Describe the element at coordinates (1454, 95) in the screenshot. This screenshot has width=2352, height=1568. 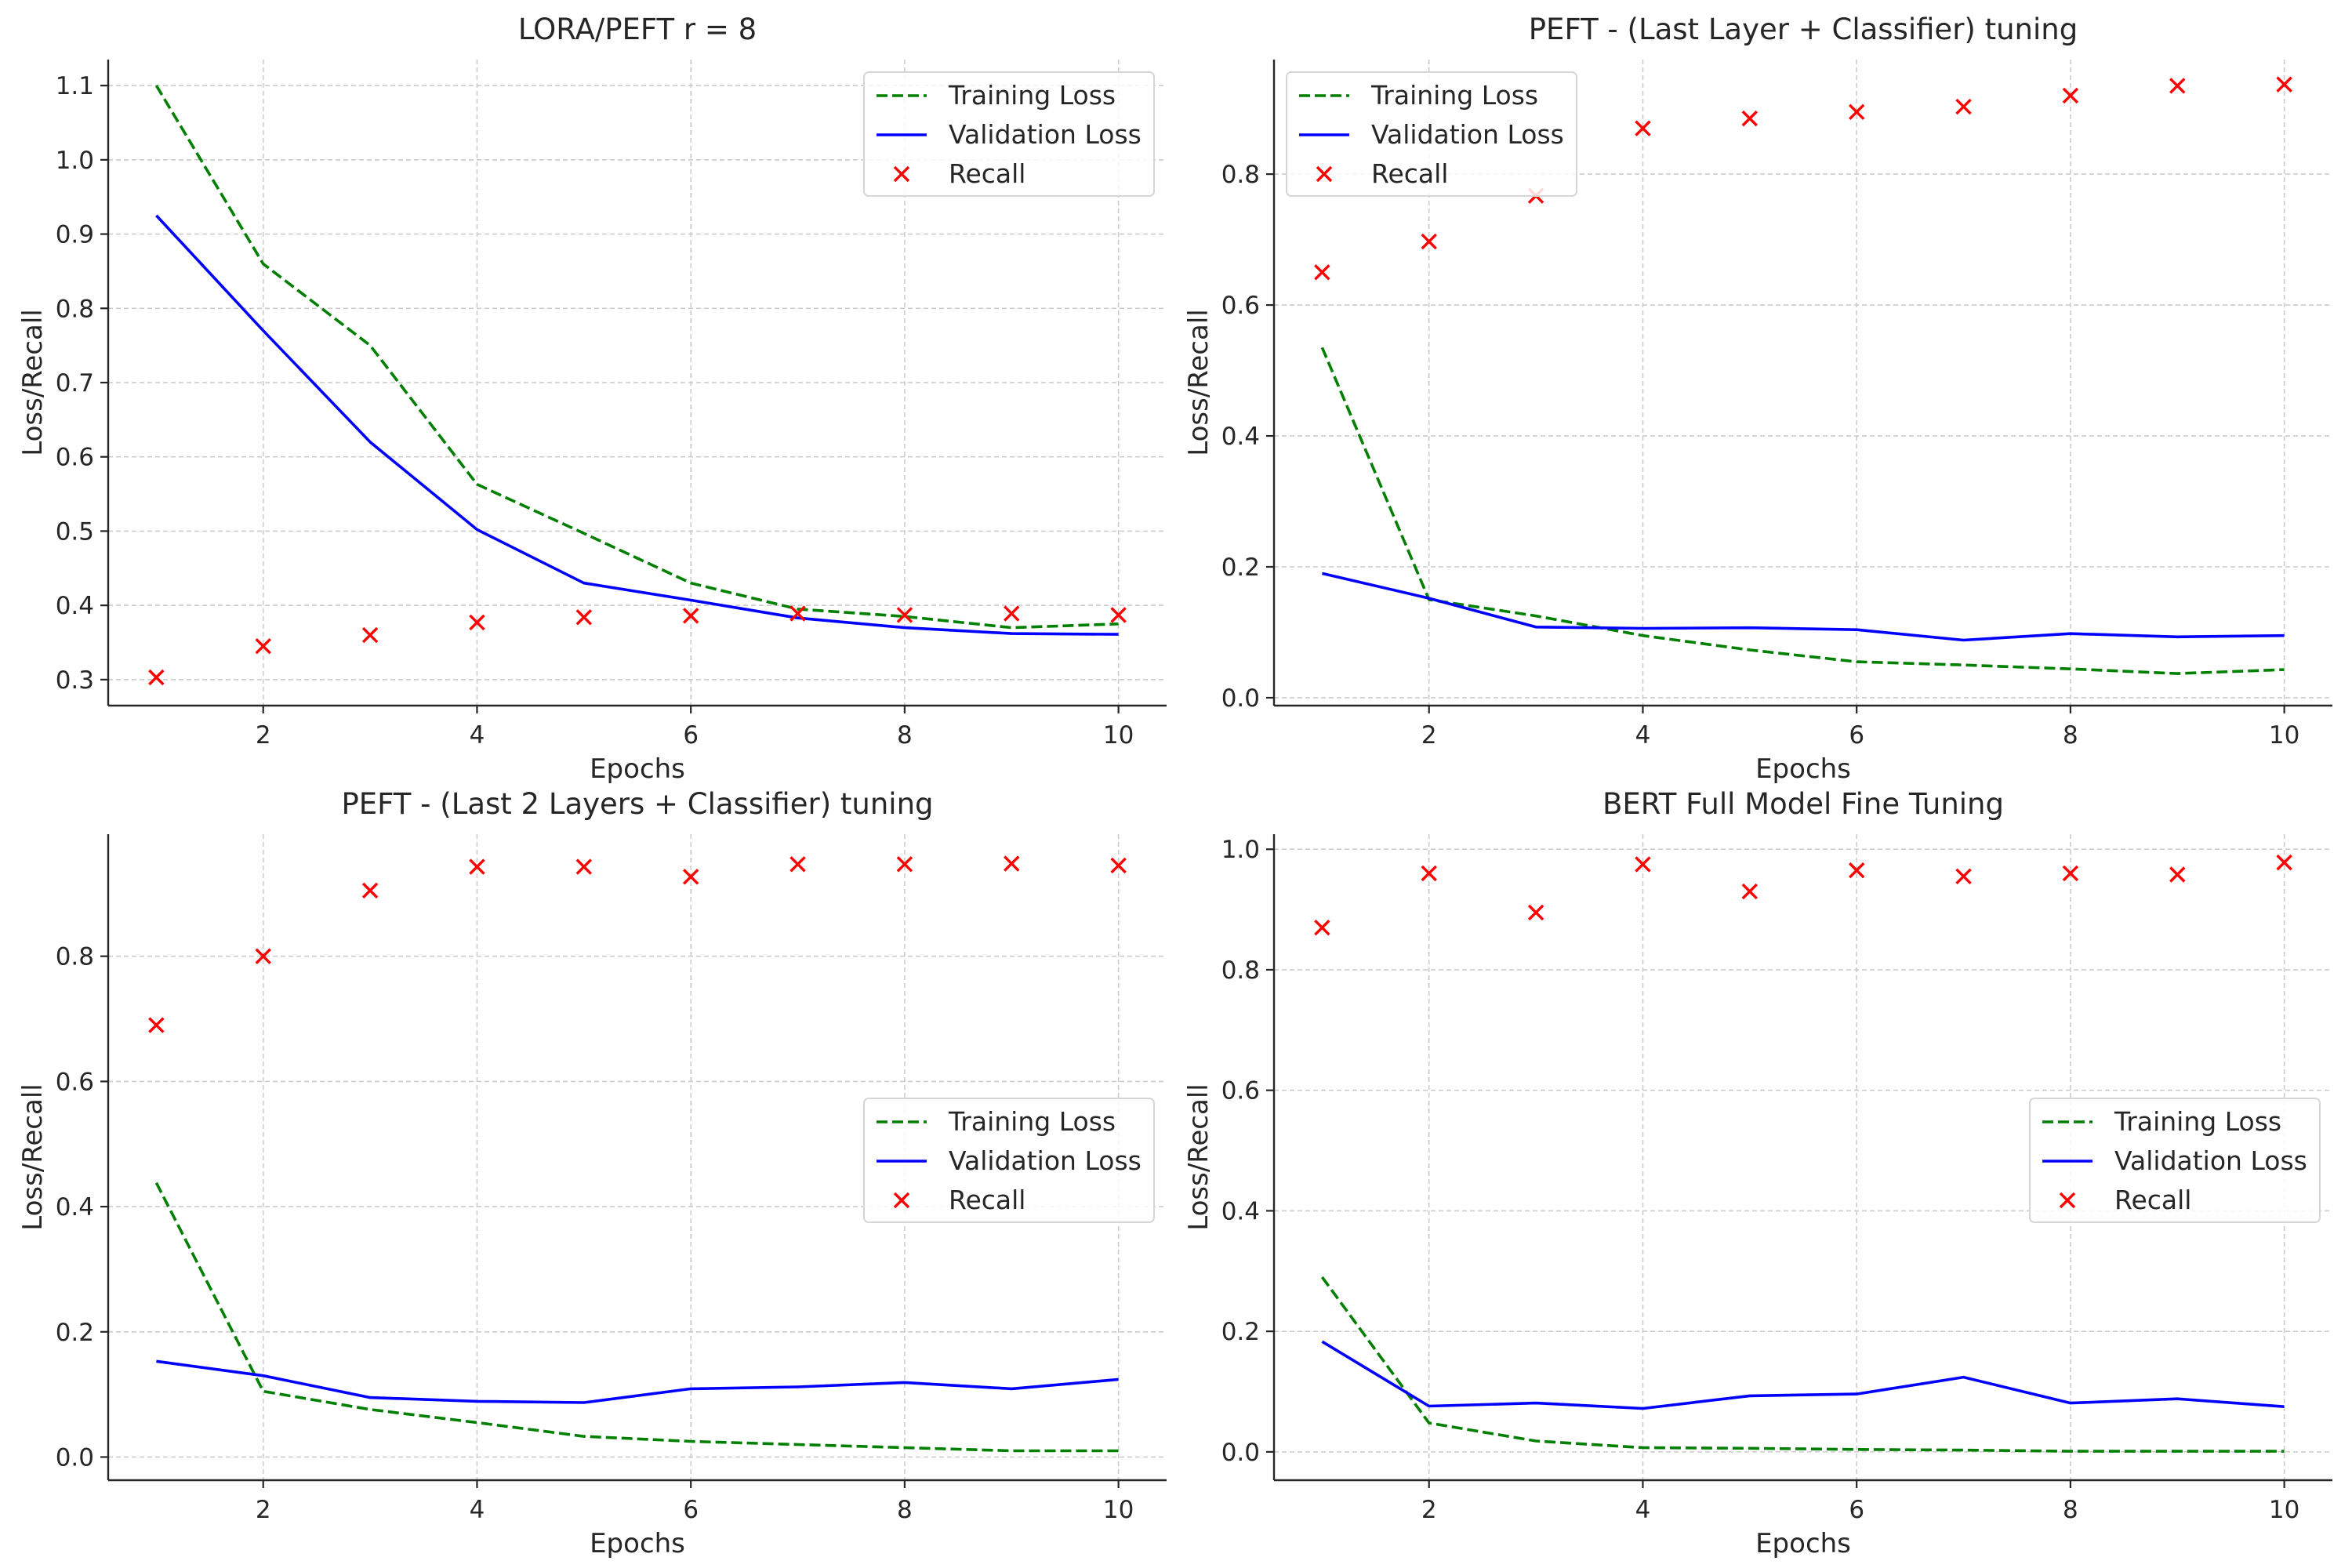
I see `legend-training-loss-label: Training Loss` at that location.